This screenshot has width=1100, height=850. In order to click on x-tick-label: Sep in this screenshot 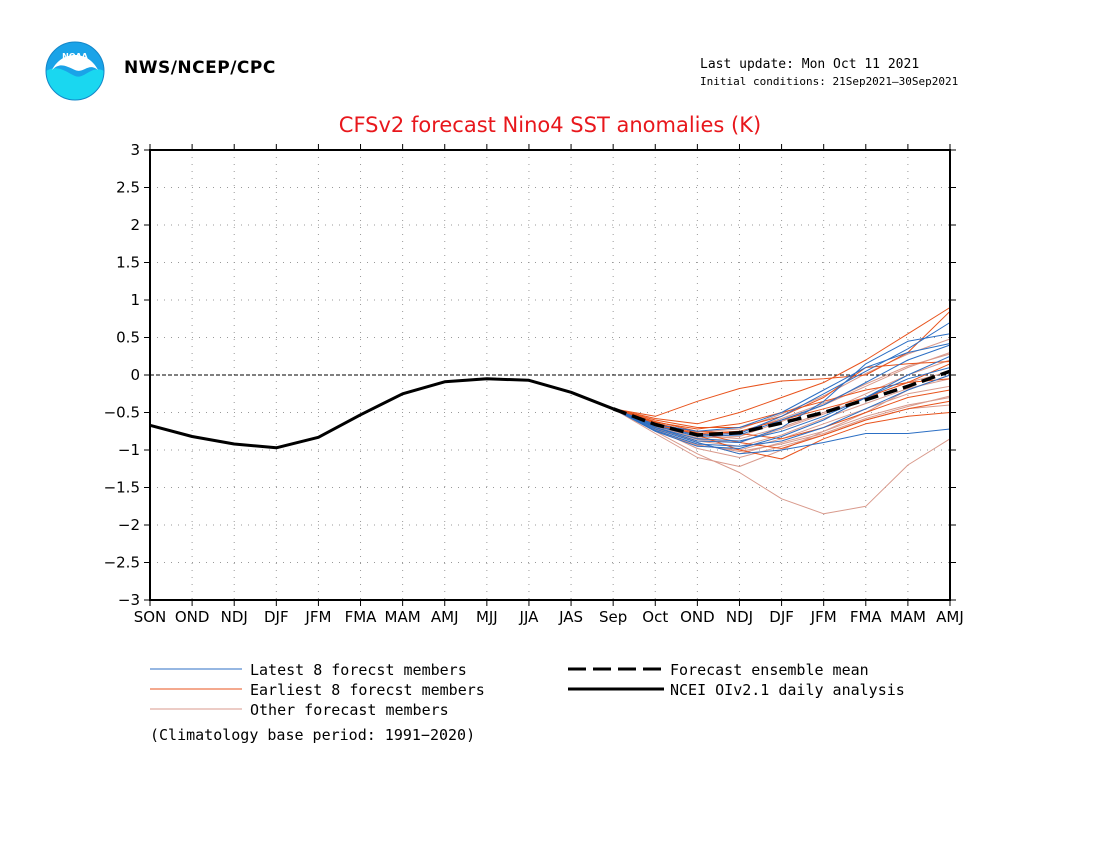, I will do `click(613, 617)`.